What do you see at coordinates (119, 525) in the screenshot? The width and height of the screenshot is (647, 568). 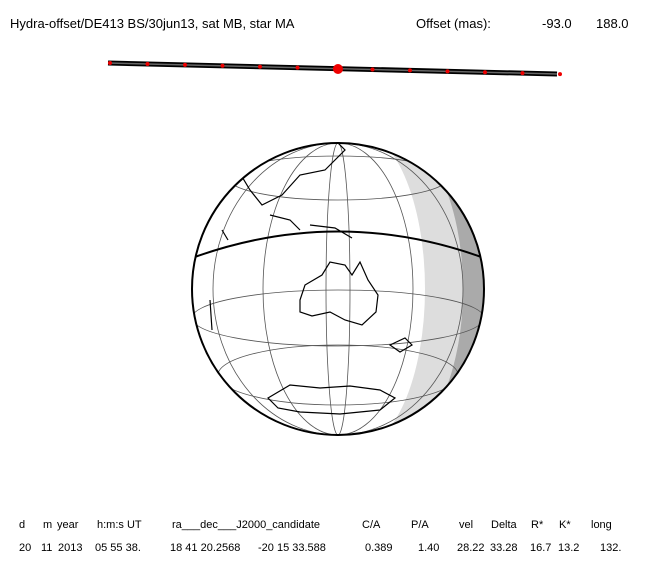 I see `column-header: h:m:s UT` at bounding box center [119, 525].